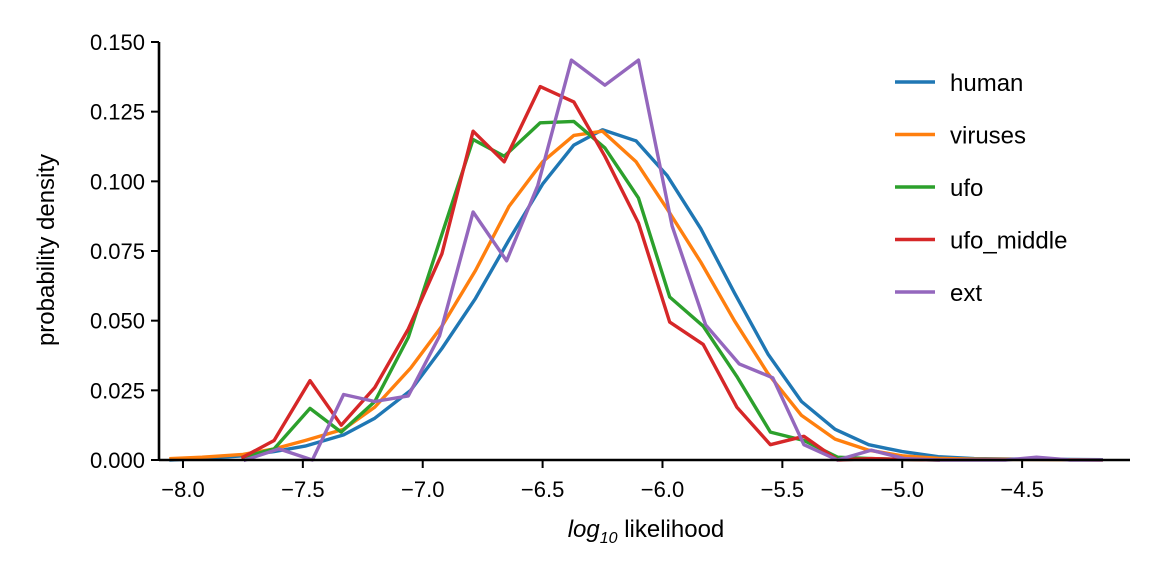  What do you see at coordinates (117, 251) in the screenshot?
I see `y-tick-label: 0.075` at bounding box center [117, 251].